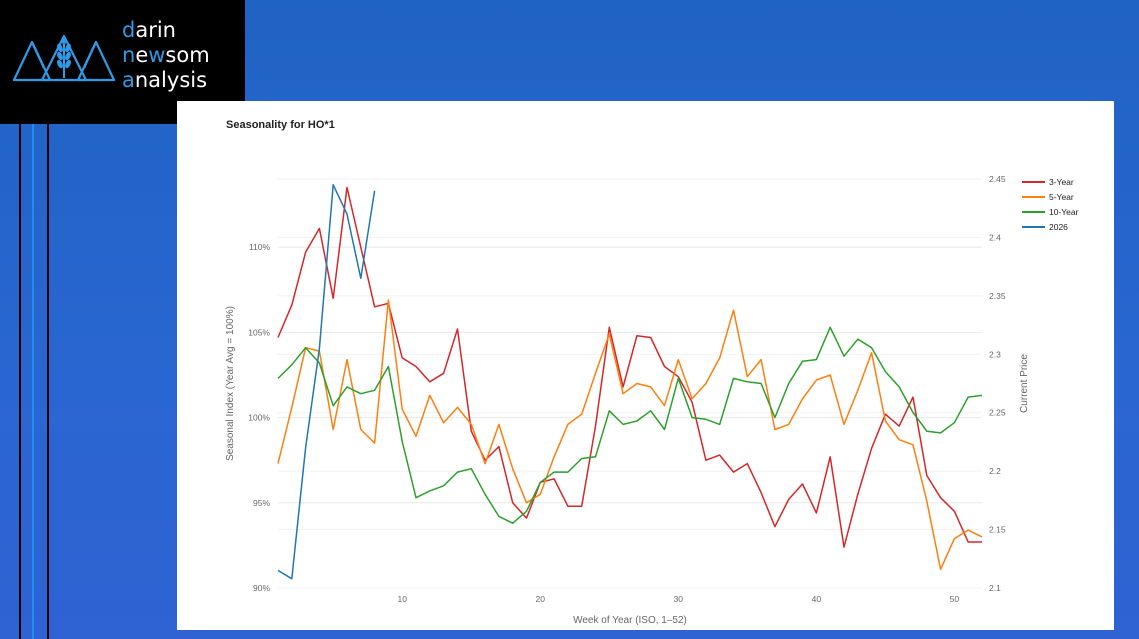  I want to click on legend-entry: 3-Year, so click(1061, 182).